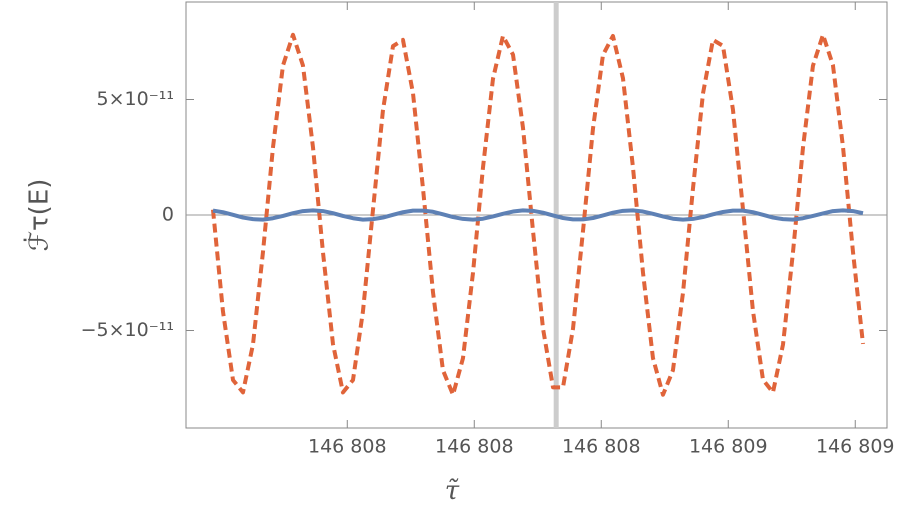 The height and width of the screenshot is (512, 904). What do you see at coordinates (38, 215) in the screenshot?
I see `y-axis-label: ℱ̇τ(E)` at bounding box center [38, 215].